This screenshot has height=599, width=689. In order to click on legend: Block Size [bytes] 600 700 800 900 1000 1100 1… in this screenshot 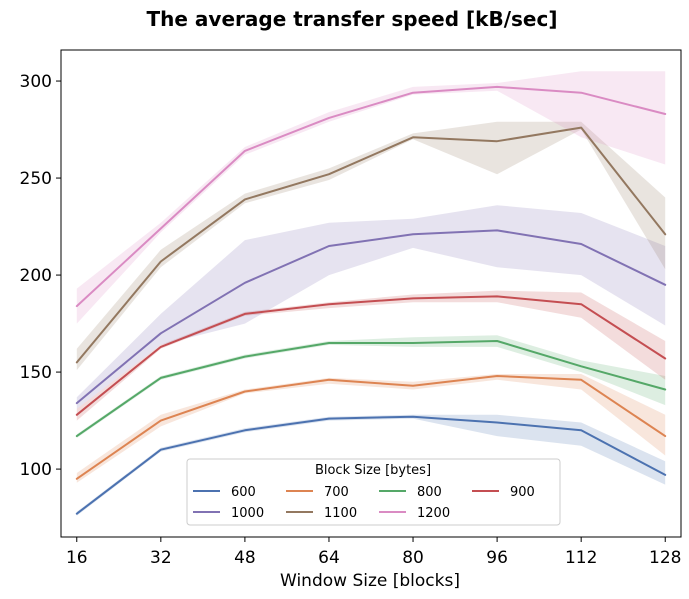, I will do `click(373, 492)`.